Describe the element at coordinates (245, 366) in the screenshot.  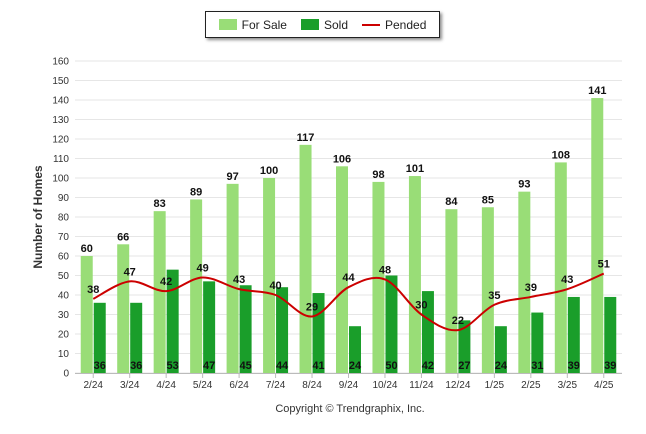
I see `sold-value-label: 45` at that location.